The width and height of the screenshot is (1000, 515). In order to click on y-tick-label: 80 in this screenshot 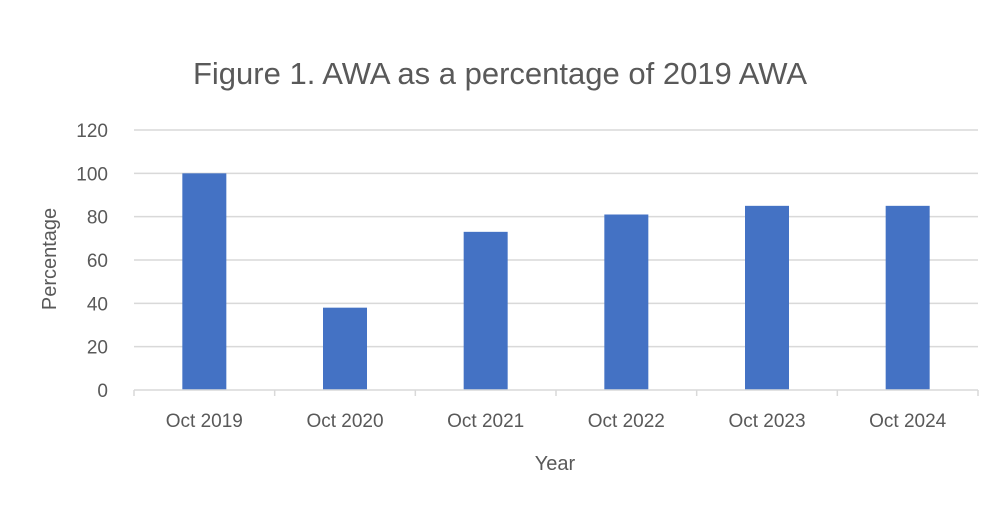, I will do `click(97, 218)`.